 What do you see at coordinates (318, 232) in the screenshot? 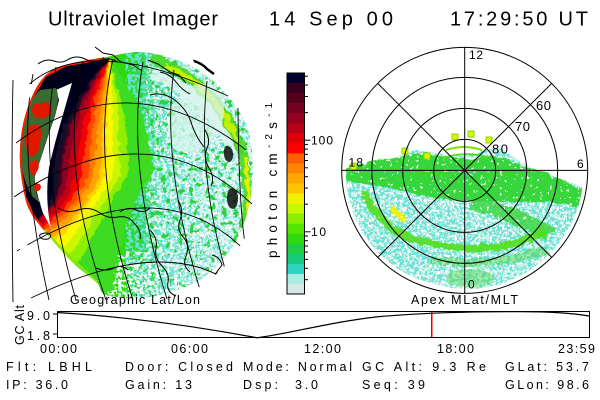
I see `svg-text: 10` at bounding box center [318, 232].